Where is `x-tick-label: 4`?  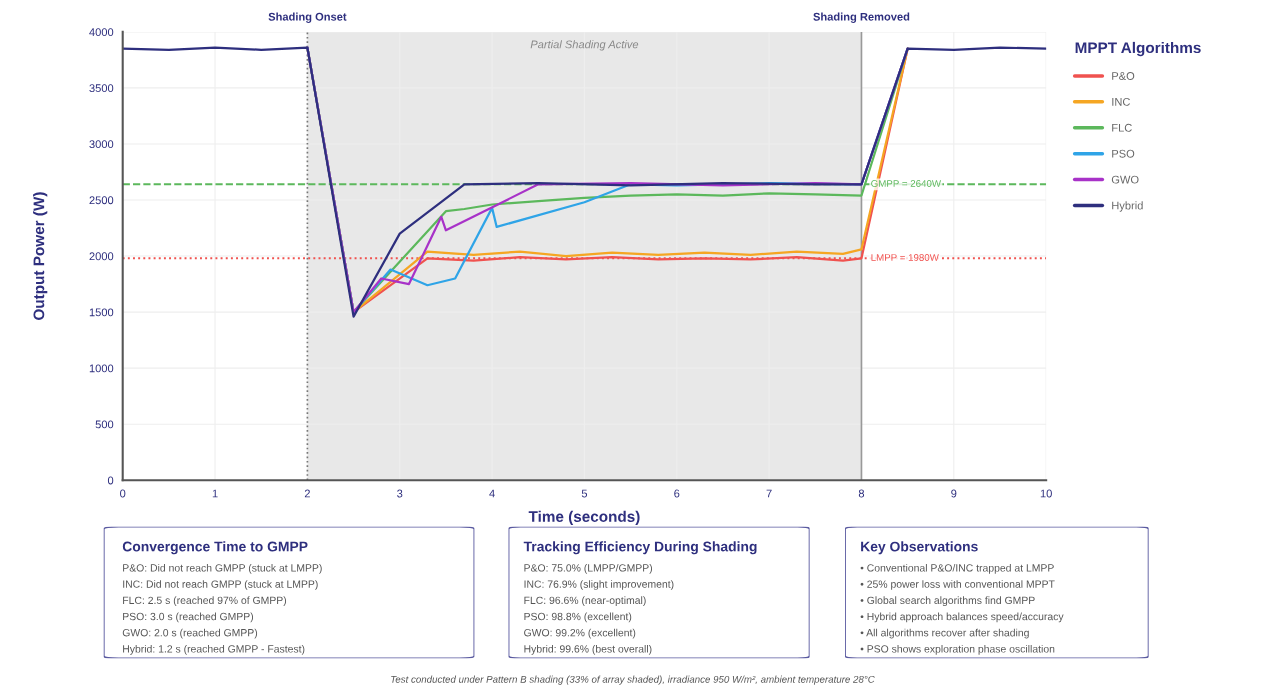
x-tick-label: 4 is located at coordinates (492, 493).